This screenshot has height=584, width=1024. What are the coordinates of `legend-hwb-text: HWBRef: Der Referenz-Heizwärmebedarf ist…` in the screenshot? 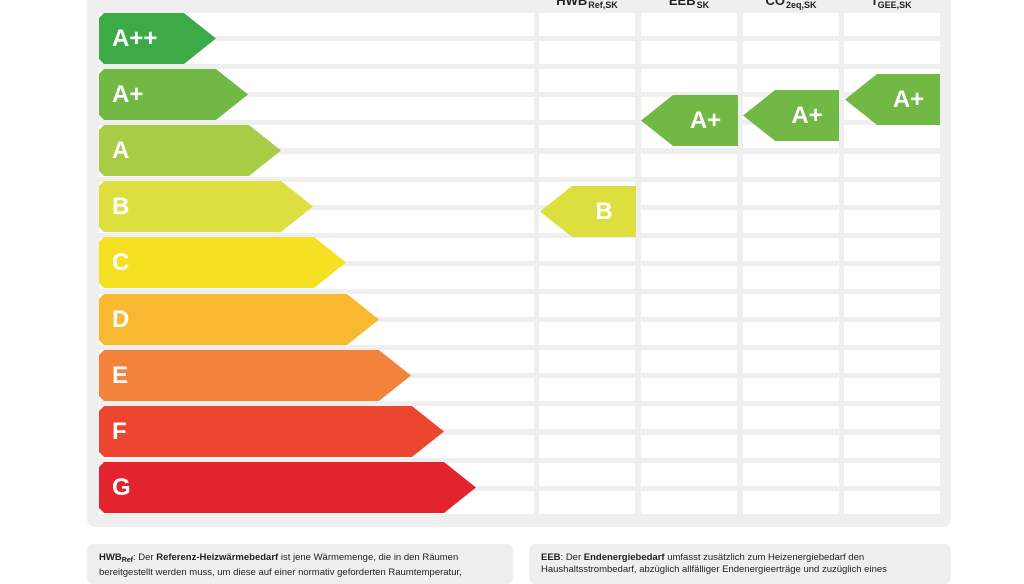 It's located at (280, 565).